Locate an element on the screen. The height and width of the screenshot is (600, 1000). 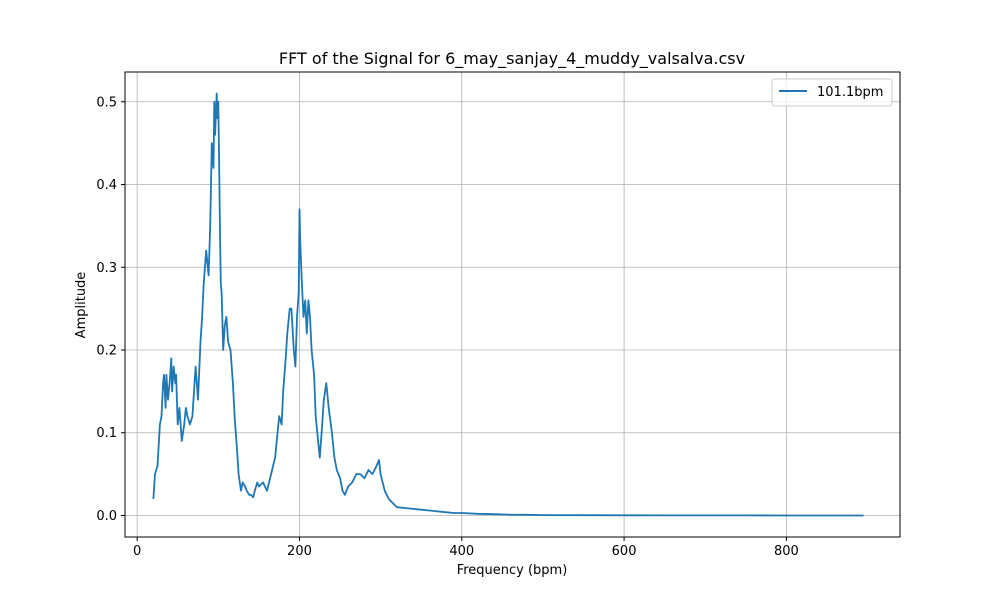
legend-label: 101.1bpm is located at coordinates (850, 92).